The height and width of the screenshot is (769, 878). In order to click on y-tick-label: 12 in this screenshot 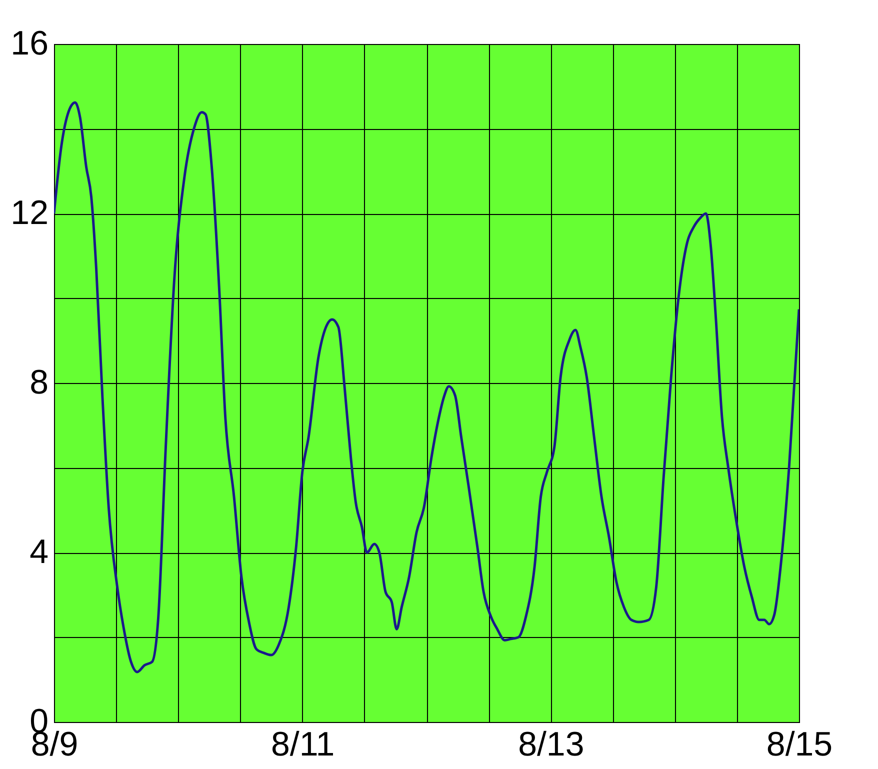, I will do `click(29, 213)`.